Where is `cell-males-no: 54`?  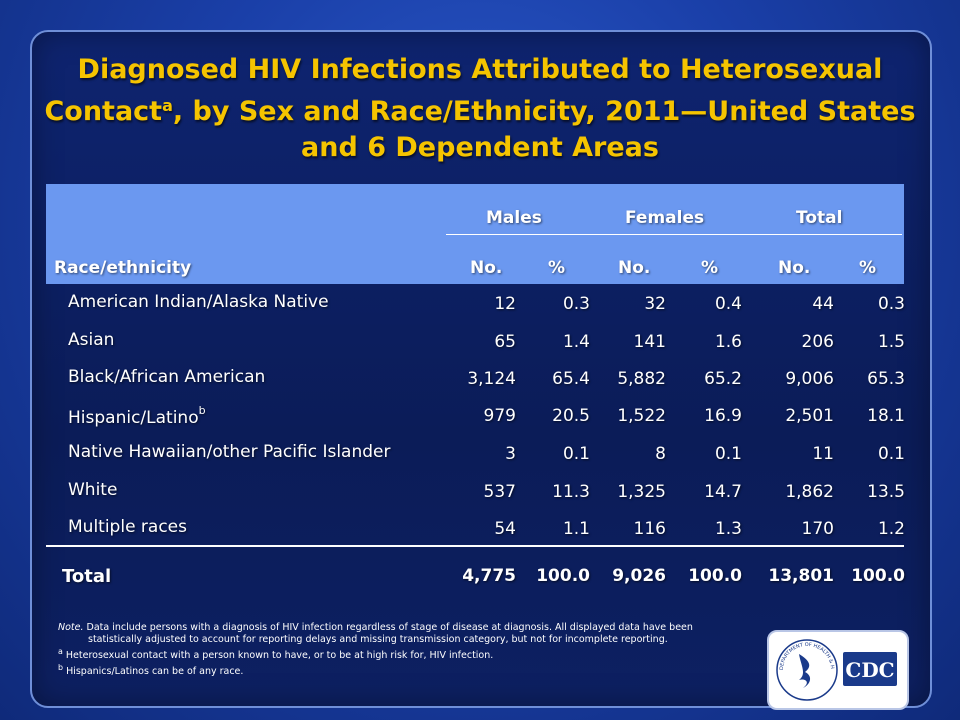 cell-males-no: 54 is located at coordinates (505, 529).